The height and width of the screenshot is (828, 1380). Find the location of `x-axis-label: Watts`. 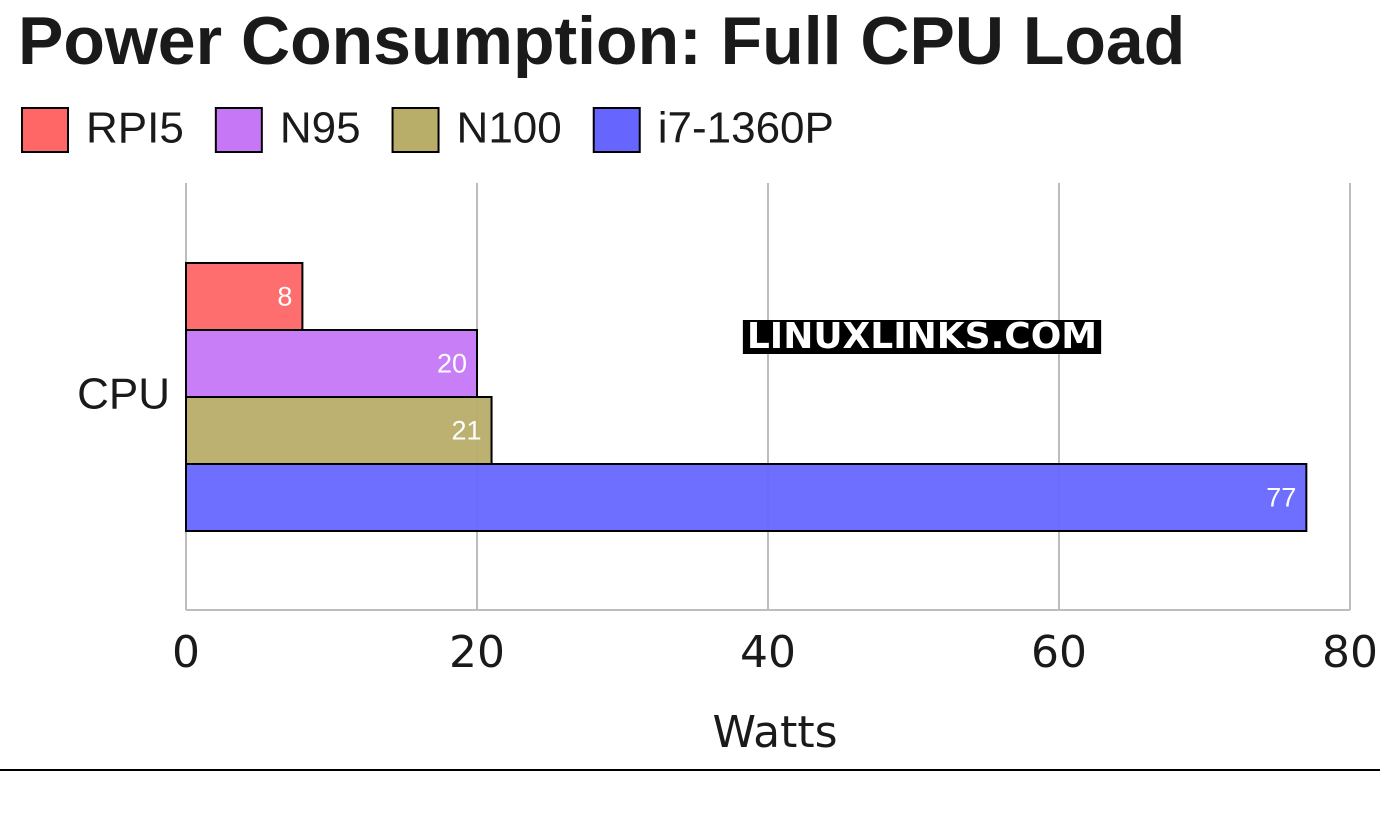

x-axis-label: Watts is located at coordinates (774, 732).